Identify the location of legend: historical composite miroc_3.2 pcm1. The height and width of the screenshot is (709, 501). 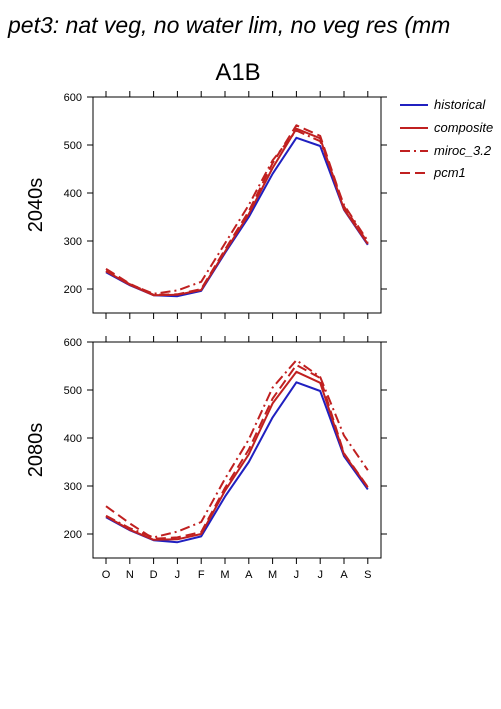
(446, 138).